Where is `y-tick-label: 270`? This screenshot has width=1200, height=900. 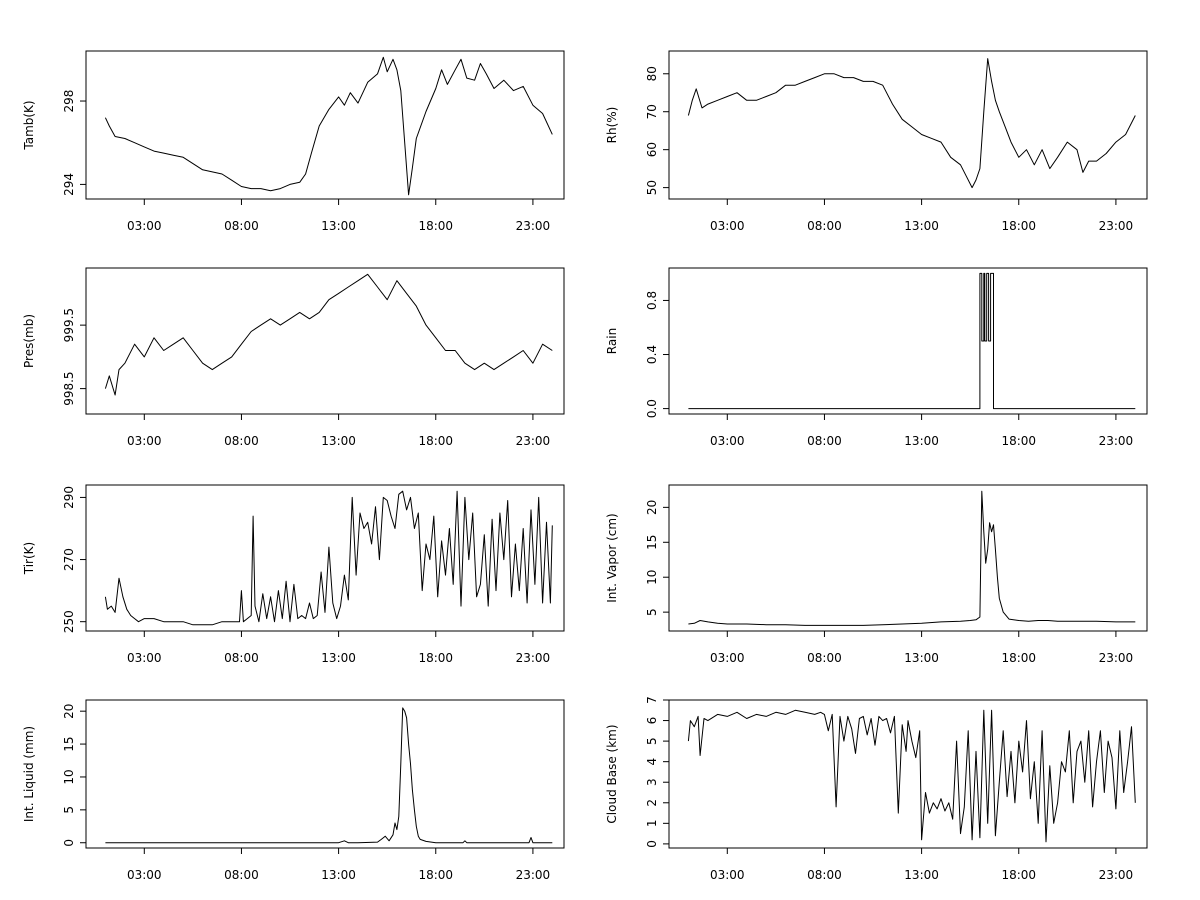
y-tick-label: 270 is located at coordinates (69, 559).